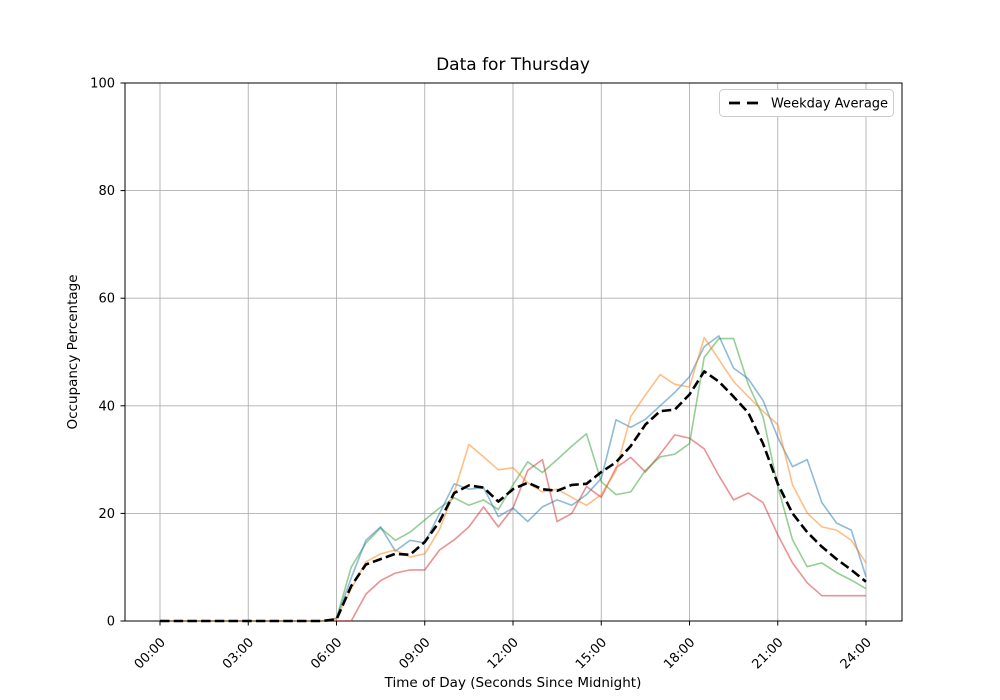 The height and width of the screenshot is (700, 1000). Describe the element at coordinates (106, 514) in the screenshot. I see `y-tick-label: 20` at that location.